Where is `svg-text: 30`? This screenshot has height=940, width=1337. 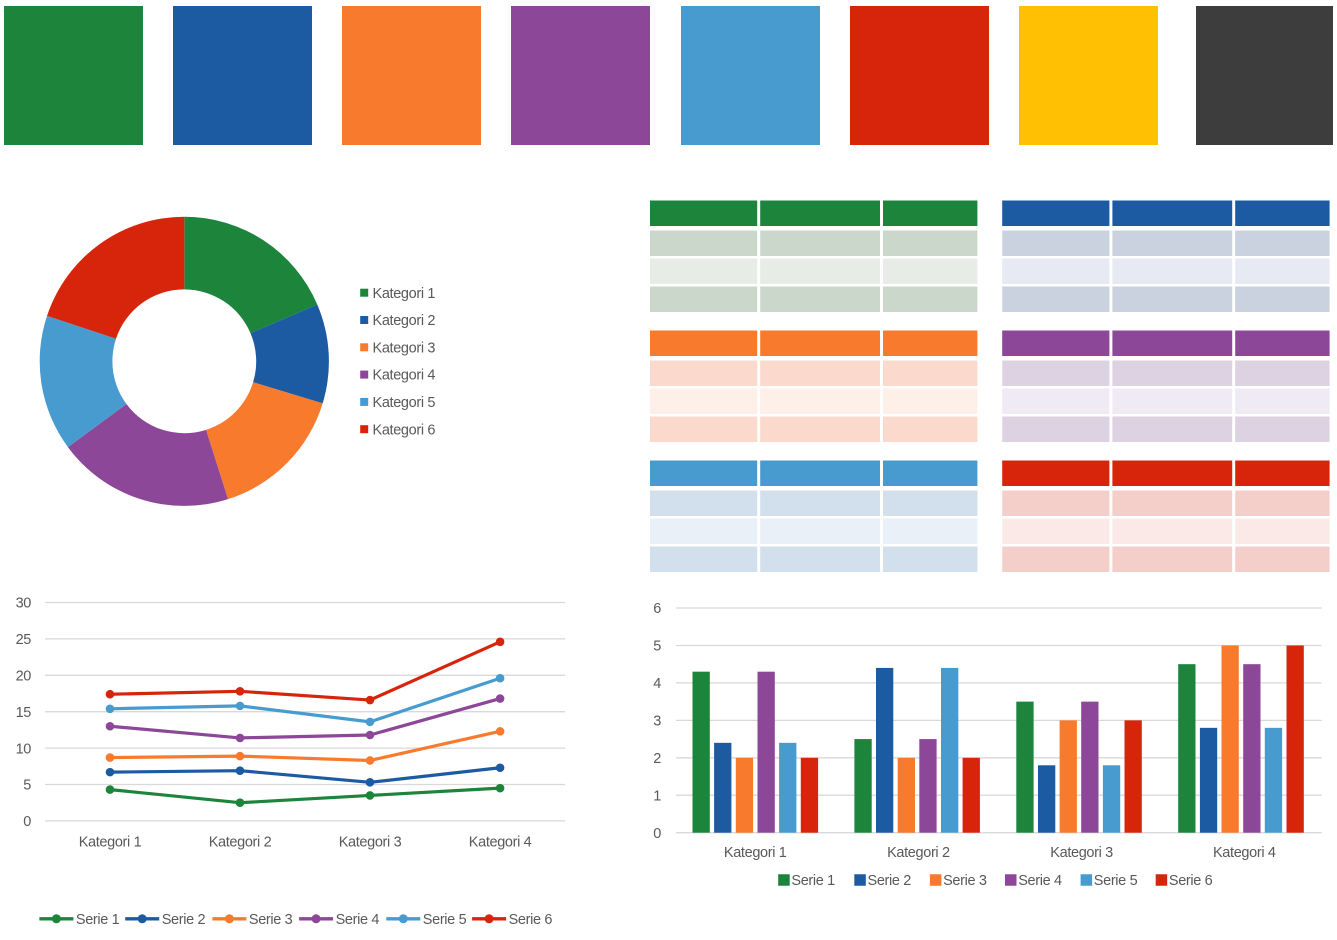
svg-text: 30 is located at coordinates (24, 604).